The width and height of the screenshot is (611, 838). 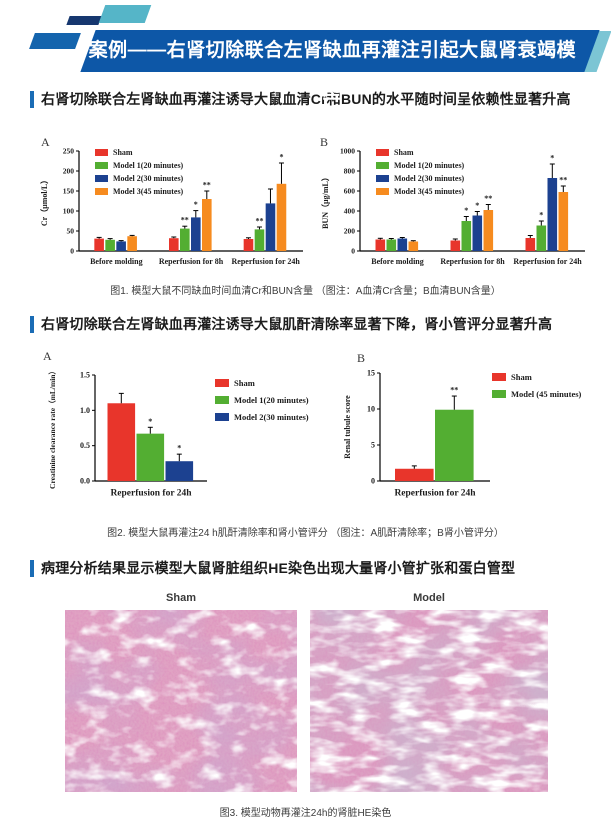 I want to click on title-banner: 案例——右肾切除联合左肾缺血再灌注引起大鼠肾衰竭模型, so click(x=340, y=66).